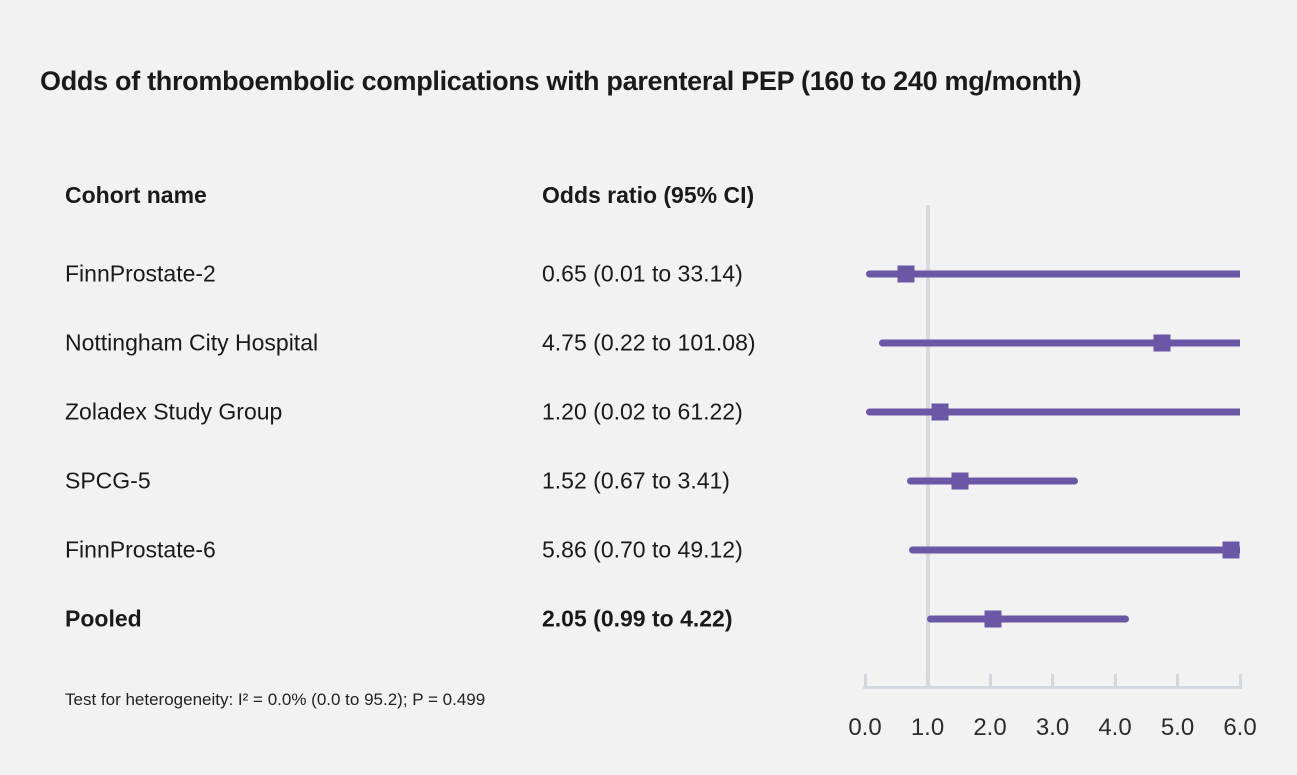 This screenshot has height=775, width=1297. What do you see at coordinates (990, 727) in the screenshot?
I see `x-axis-tick-label: 2.0` at bounding box center [990, 727].